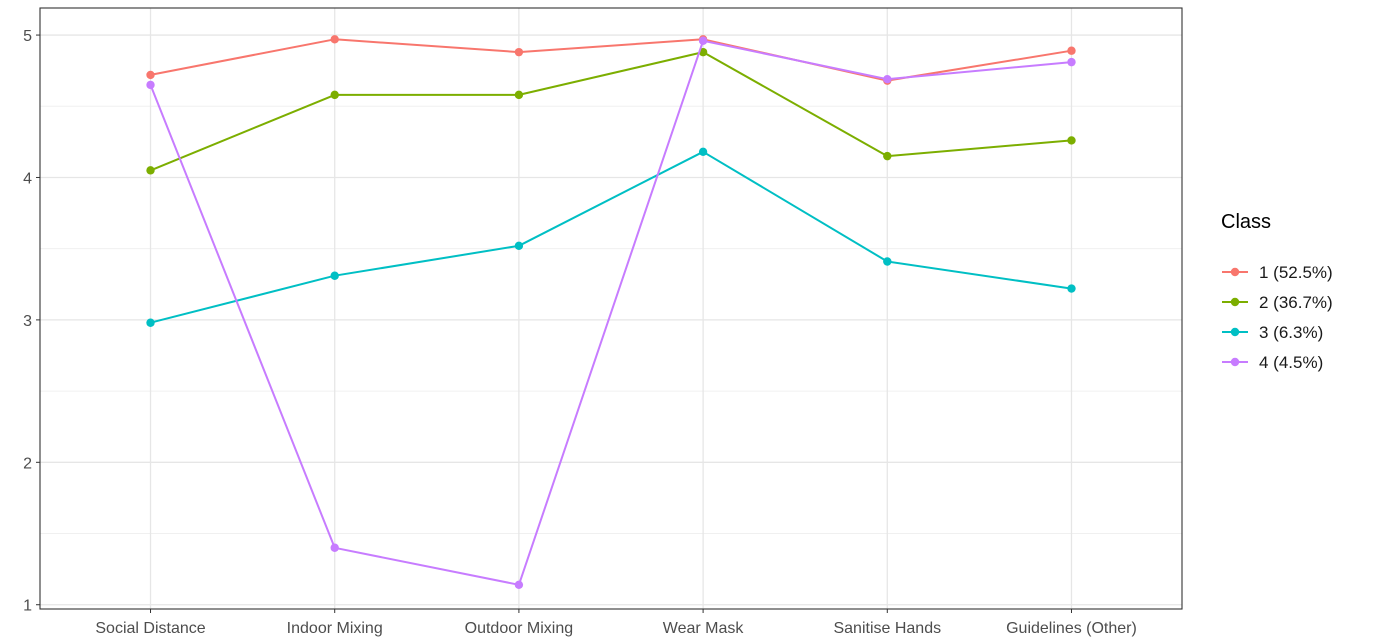  I want to click on y-tick-label: 4, so click(27, 178).